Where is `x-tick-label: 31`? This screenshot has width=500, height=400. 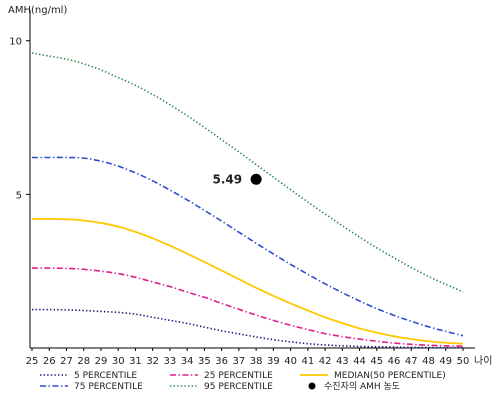 x-tick-label: 31 is located at coordinates (135, 361).